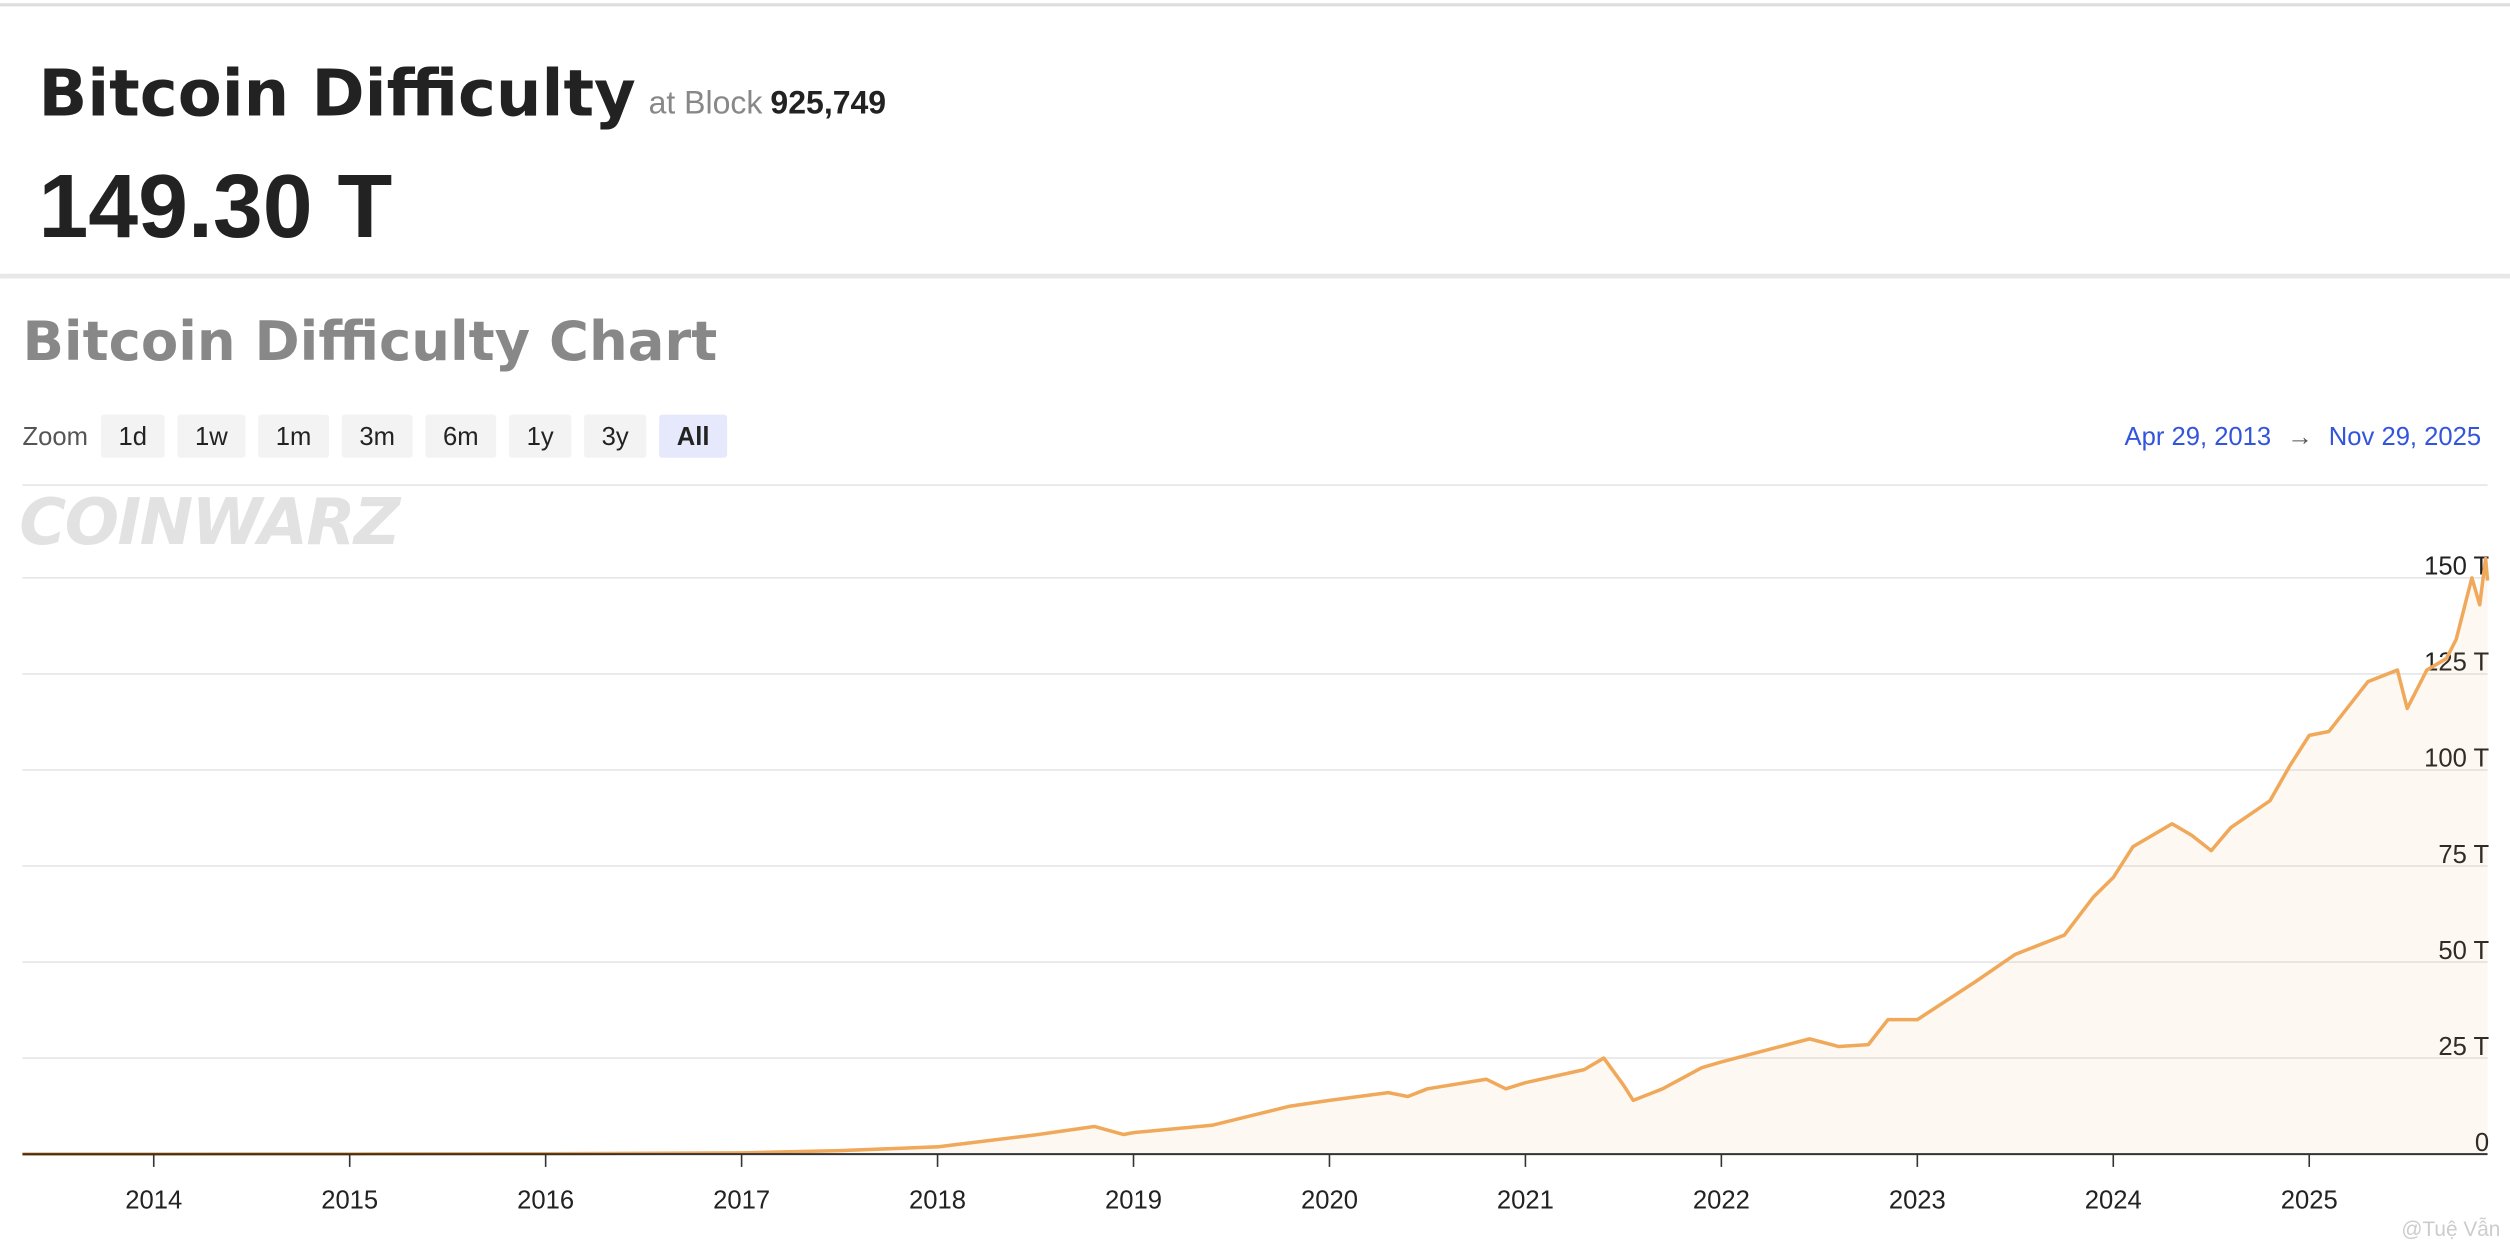 Image resolution: width=2510 pixels, height=1254 pixels. What do you see at coordinates (2405, 437) in the screenshot?
I see `range-end: Nov 29, 2025` at bounding box center [2405, 437].